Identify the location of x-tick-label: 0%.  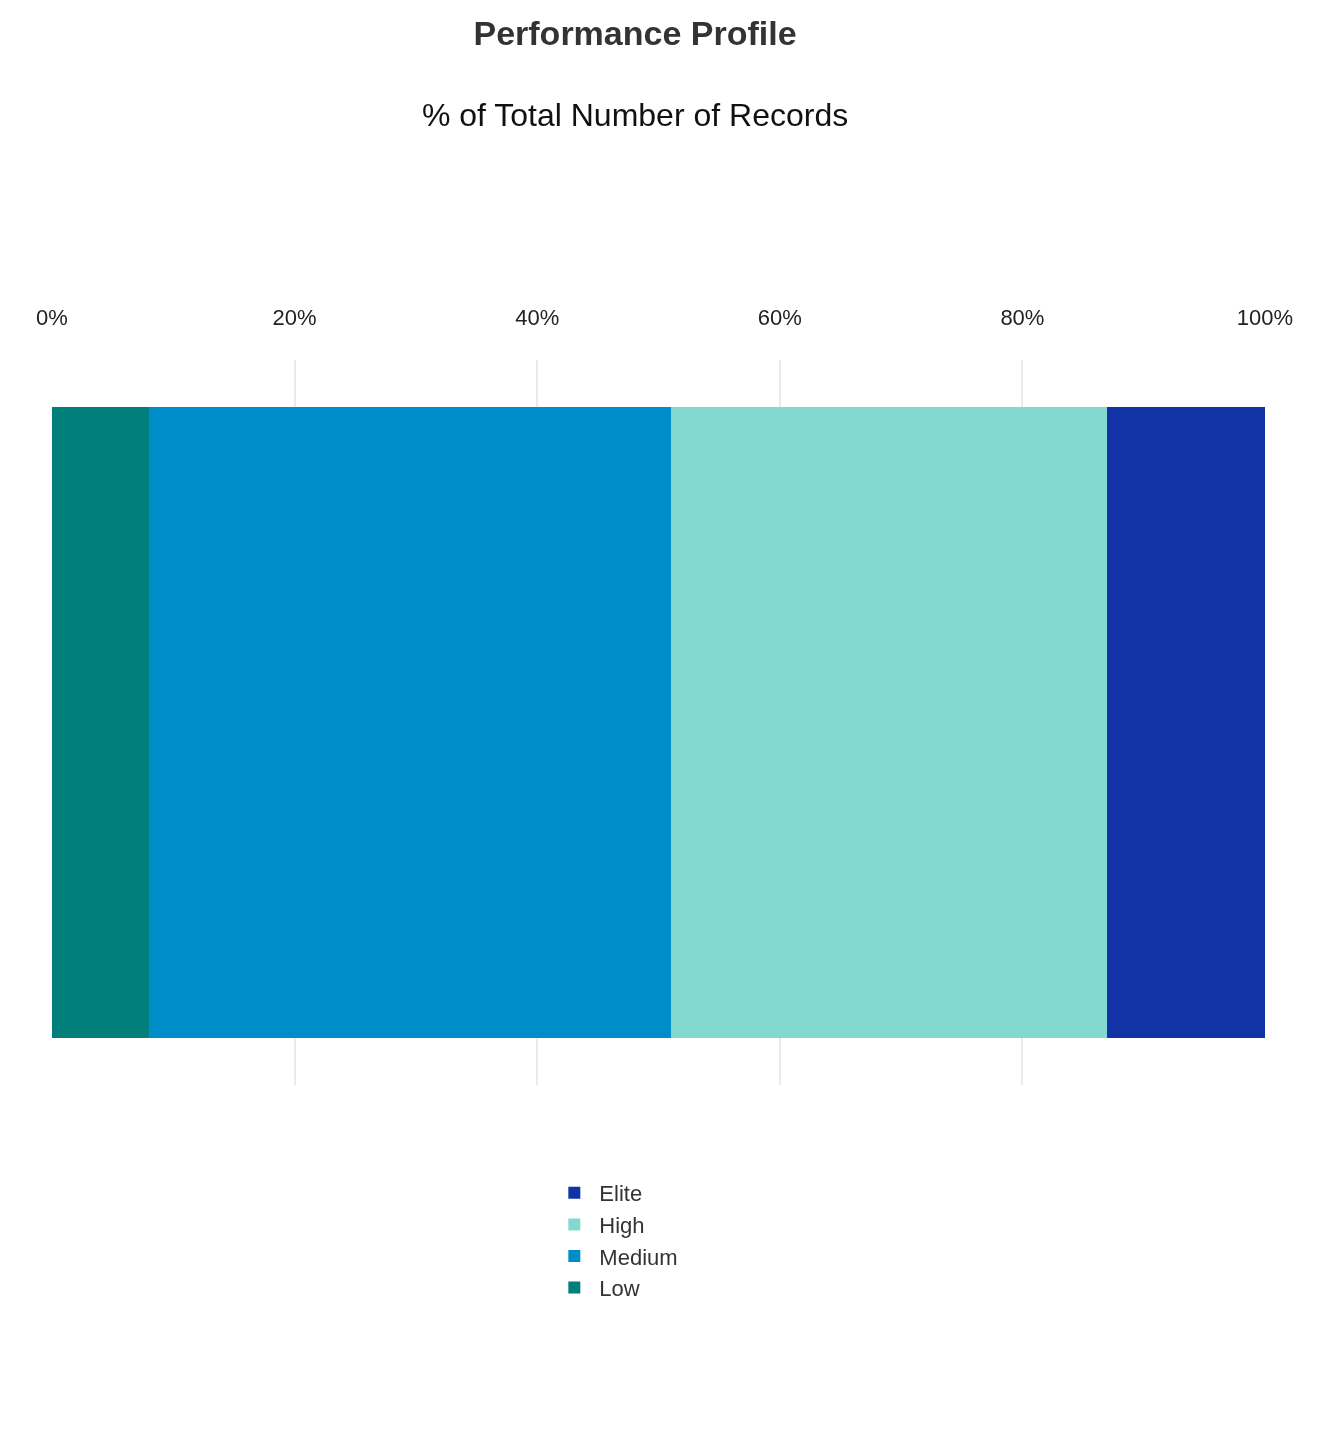
(52, 317).